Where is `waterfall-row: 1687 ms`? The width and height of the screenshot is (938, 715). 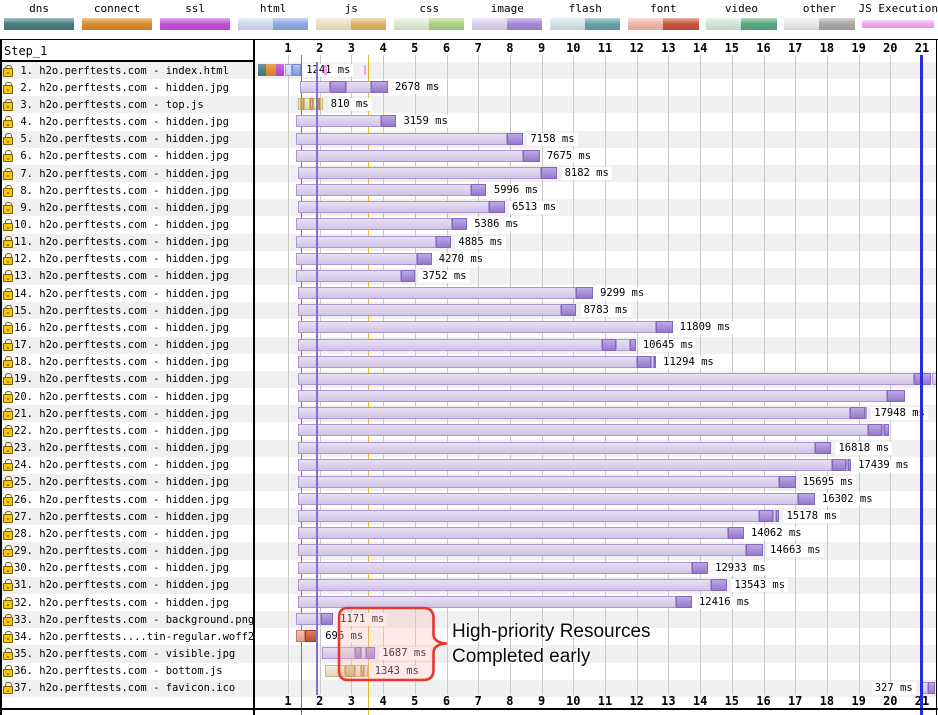
waterfall-row: 1687 ms is located at coordinates (595, 654).